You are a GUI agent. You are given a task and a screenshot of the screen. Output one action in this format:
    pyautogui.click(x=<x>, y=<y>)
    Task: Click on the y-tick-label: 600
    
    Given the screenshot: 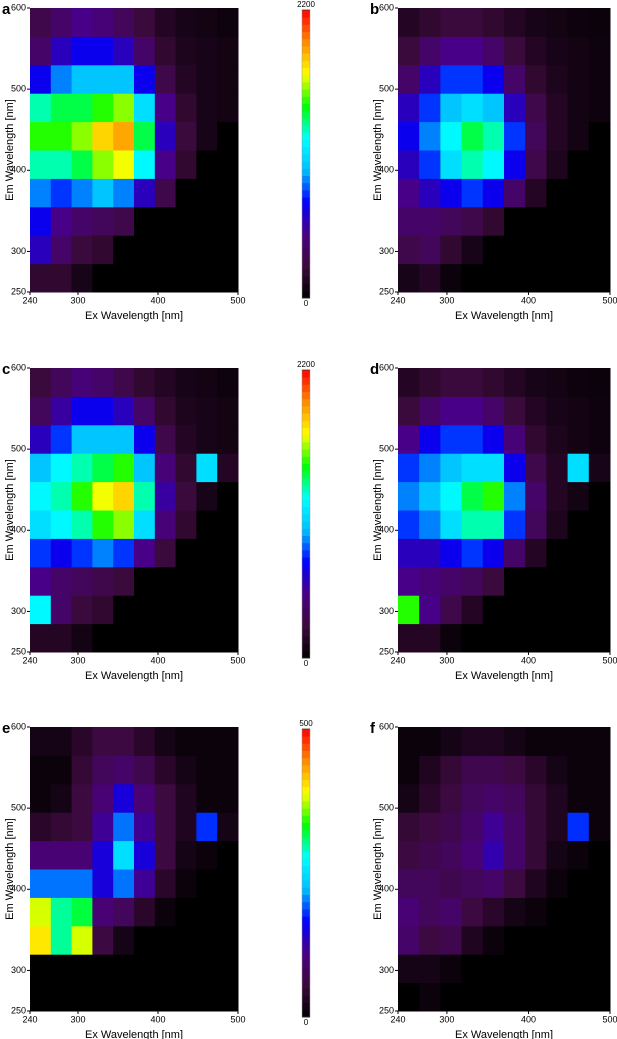 What is the action you would take?
    pyautogui.click(x=18, y=367)
    